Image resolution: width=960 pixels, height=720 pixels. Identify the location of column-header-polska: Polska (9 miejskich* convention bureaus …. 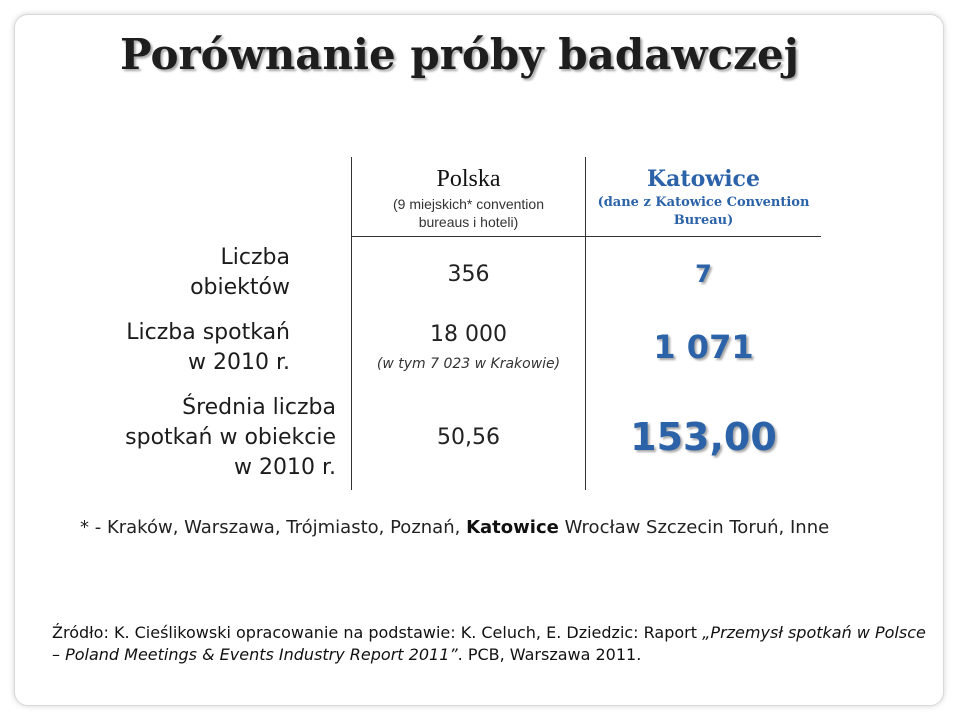
(468, 198).